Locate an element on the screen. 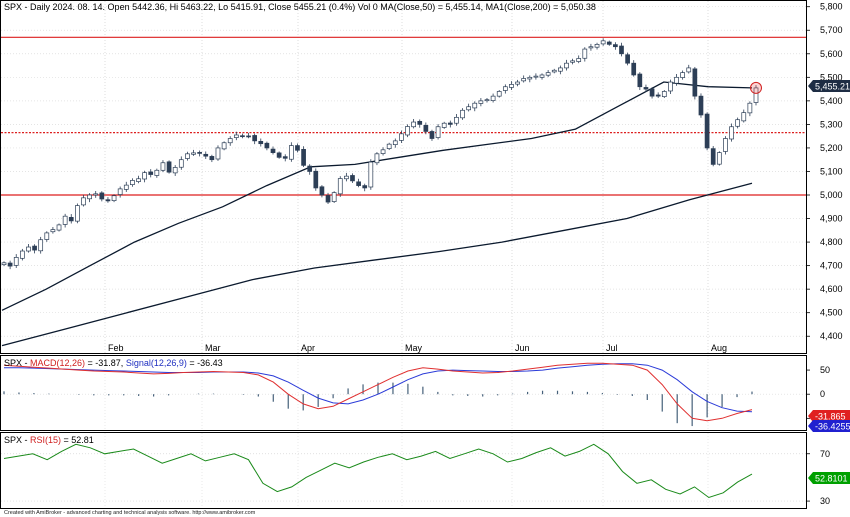 The height and width of the screenshot is (517, 850). rsi-panel is located at coordinates (403, 470).